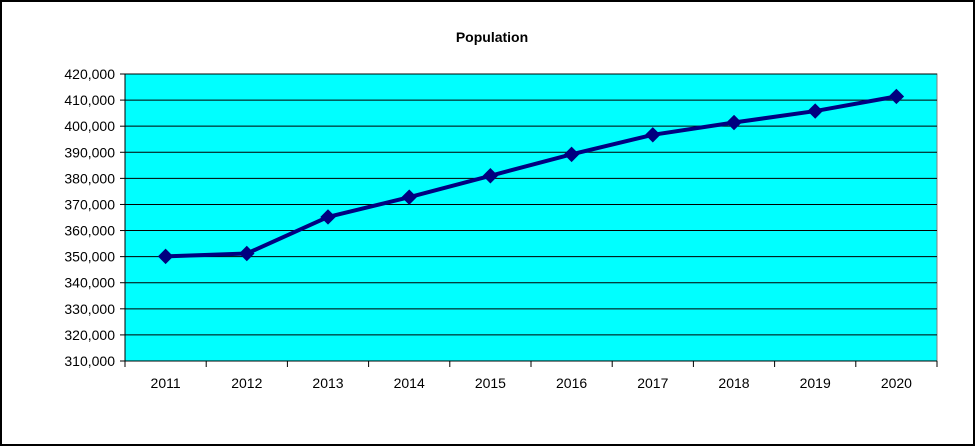 The width and height of the screenshot is (975, 446). I want to click on x-tick-label: 2011, so click(166, 383).